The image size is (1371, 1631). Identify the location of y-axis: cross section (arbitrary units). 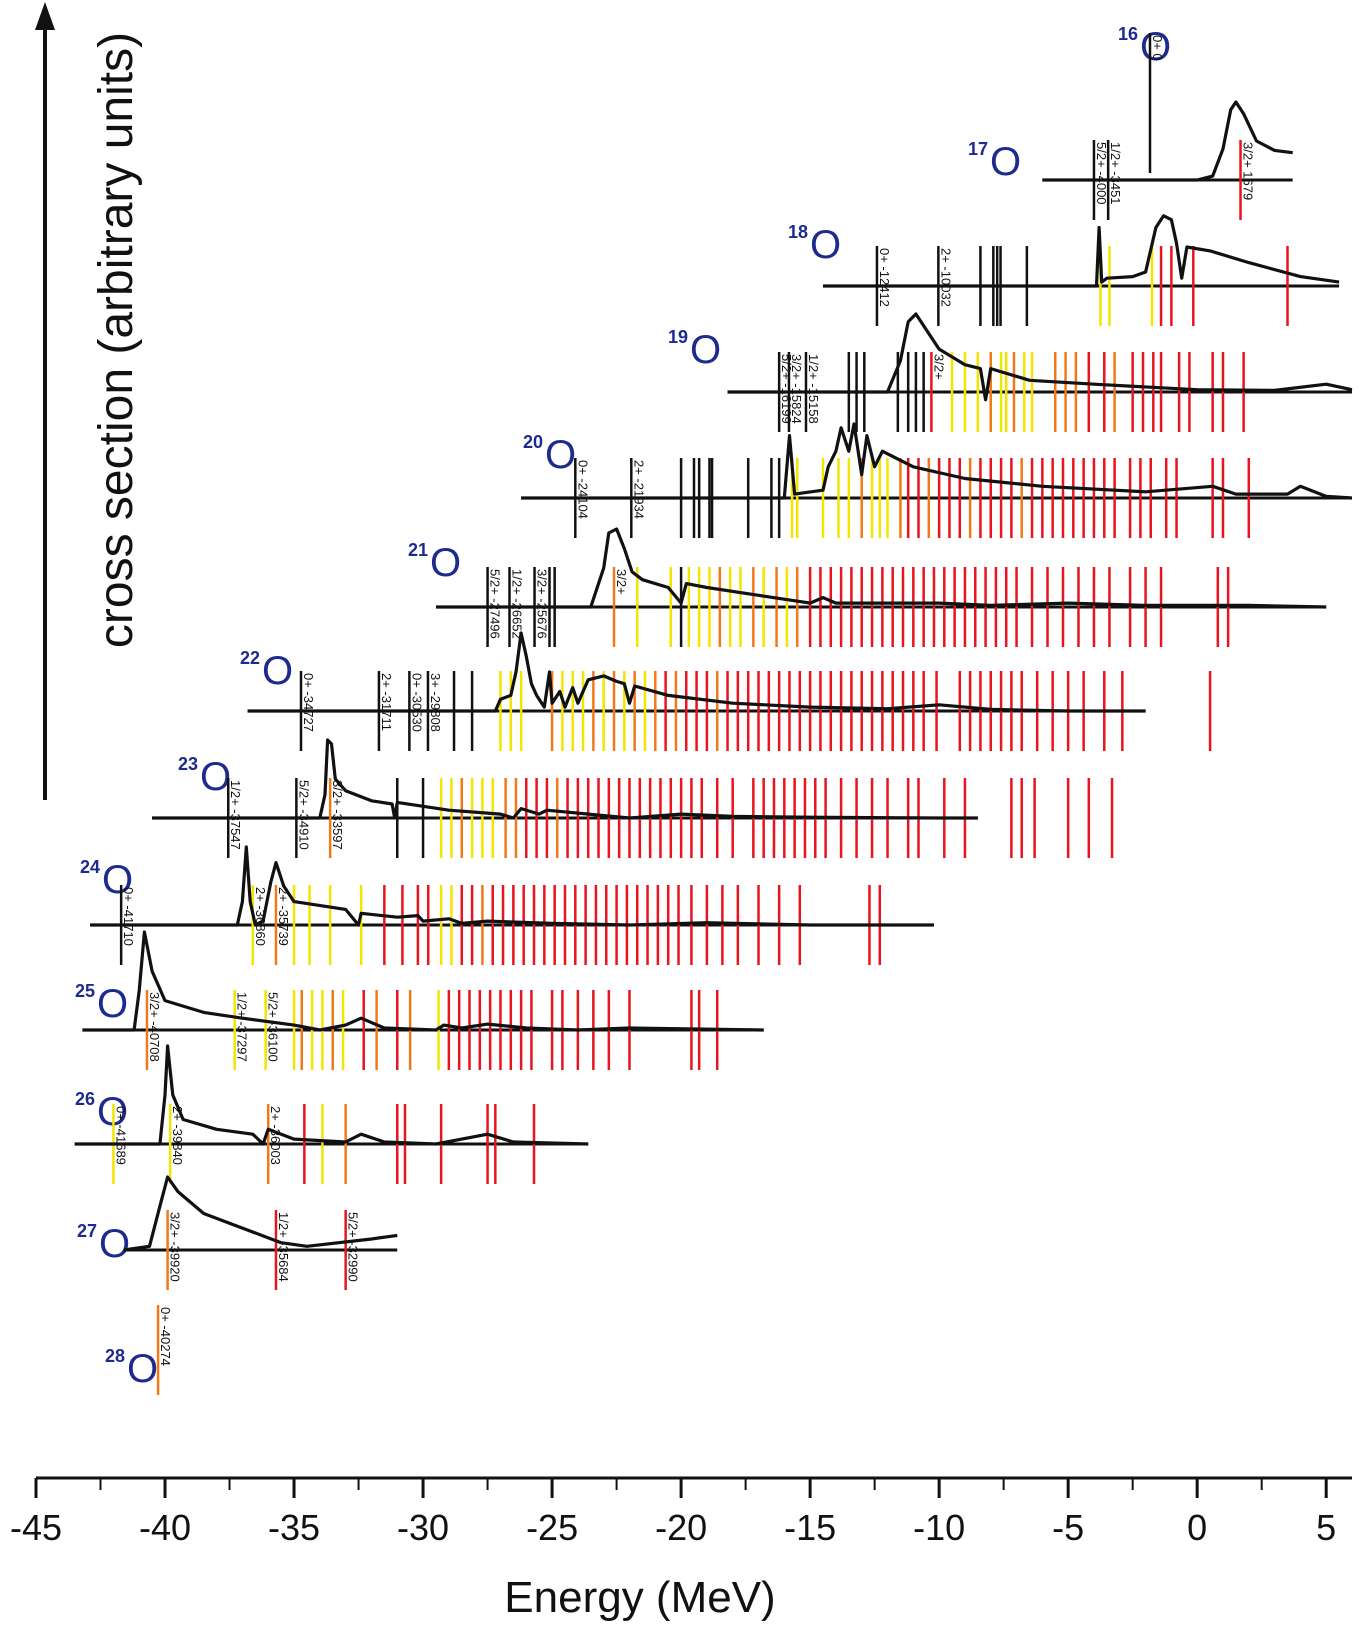
(89, 401).